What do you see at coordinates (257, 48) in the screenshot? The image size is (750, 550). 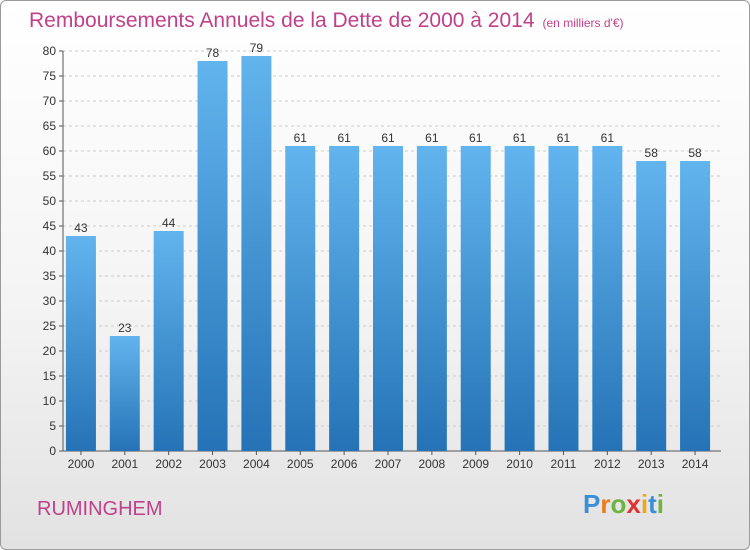 I see `value-label-2004: 79` at bounding box center [257, 48].